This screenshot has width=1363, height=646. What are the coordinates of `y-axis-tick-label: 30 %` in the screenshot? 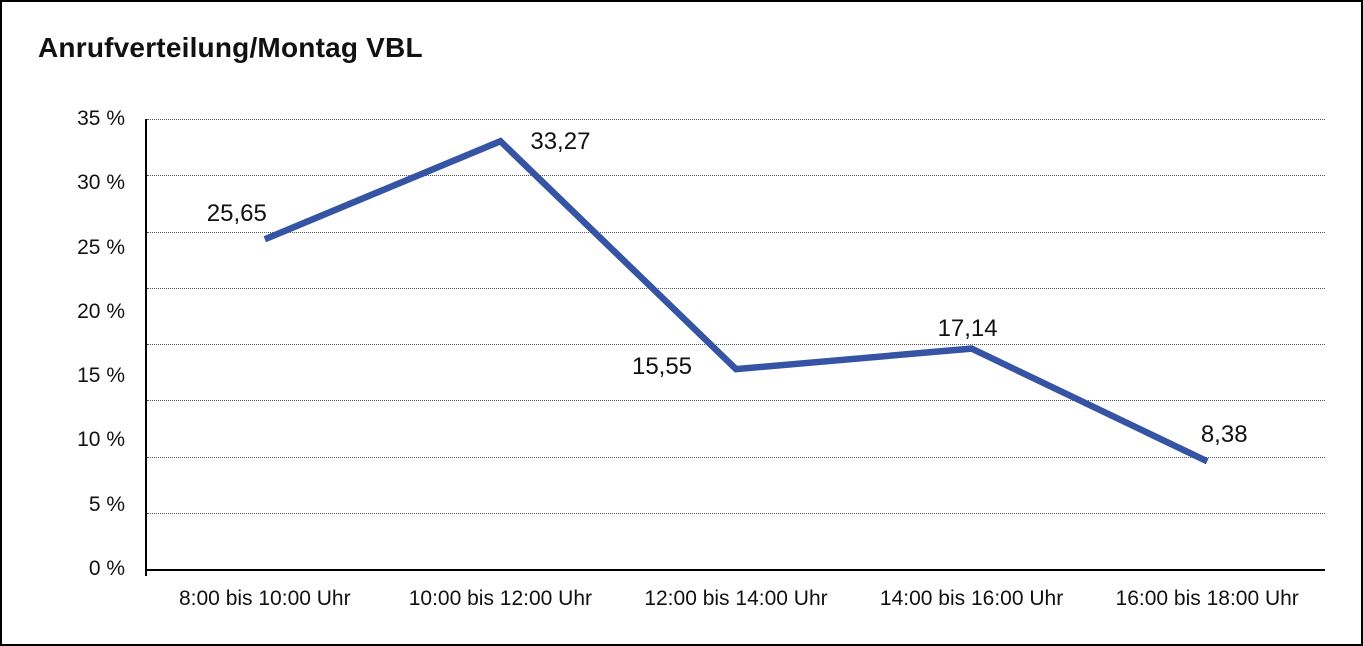 It's located at (101, 183).